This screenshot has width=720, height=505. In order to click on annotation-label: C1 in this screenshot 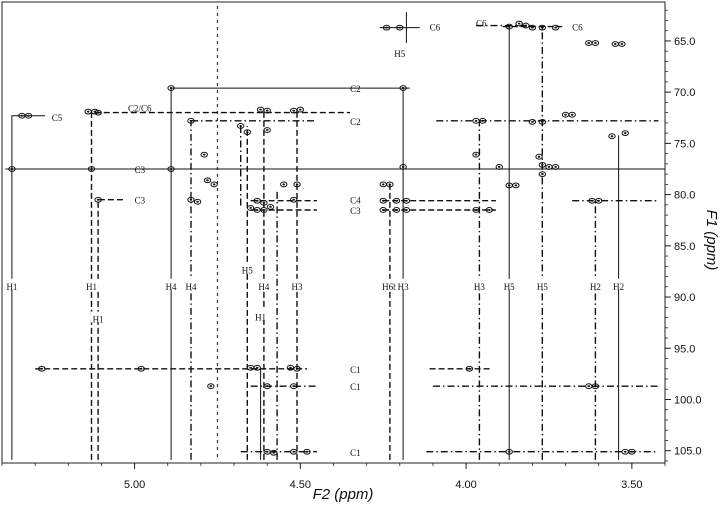, I will do `click(355, 453)`.